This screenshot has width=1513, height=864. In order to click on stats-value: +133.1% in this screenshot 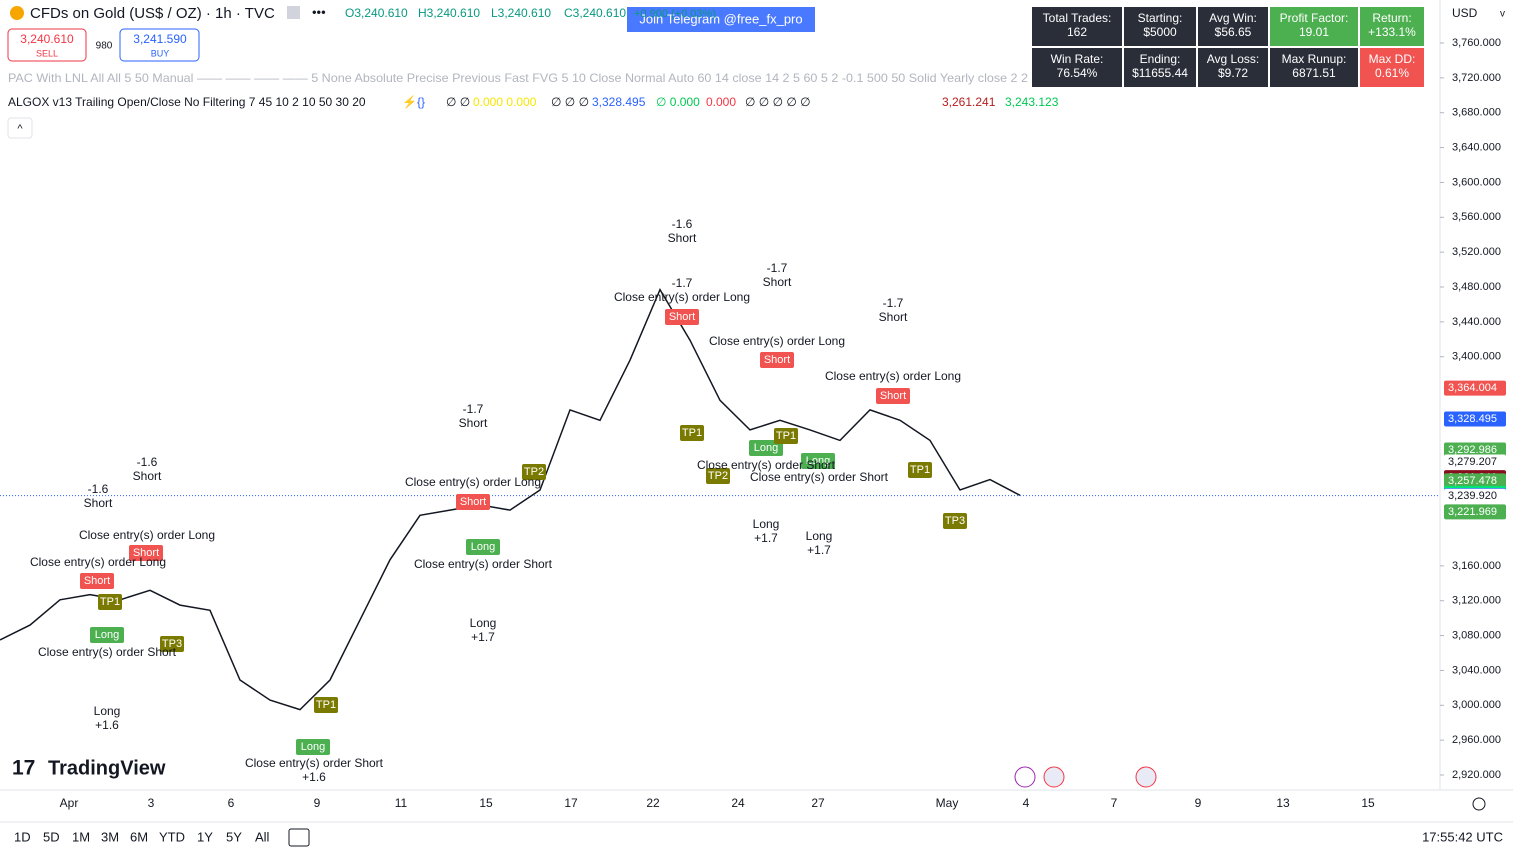, I will do `click(1392, 32)`.